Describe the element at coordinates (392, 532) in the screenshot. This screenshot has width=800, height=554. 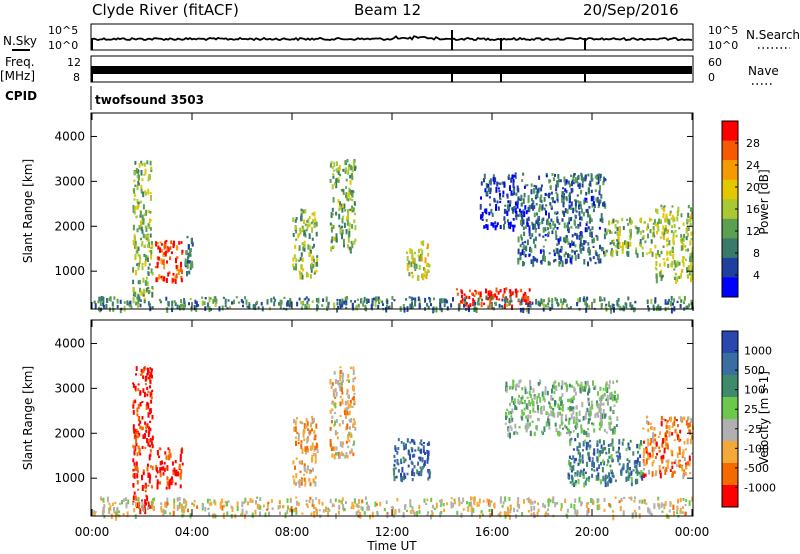
I see `x-axis-tick-labels: 00:00 04:00 08:00 12:00 16:00 20:00 00:00` at that location.